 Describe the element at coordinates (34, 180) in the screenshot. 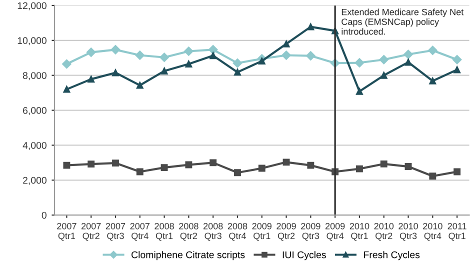

I see `y-tick-label: 2,000` at that location.